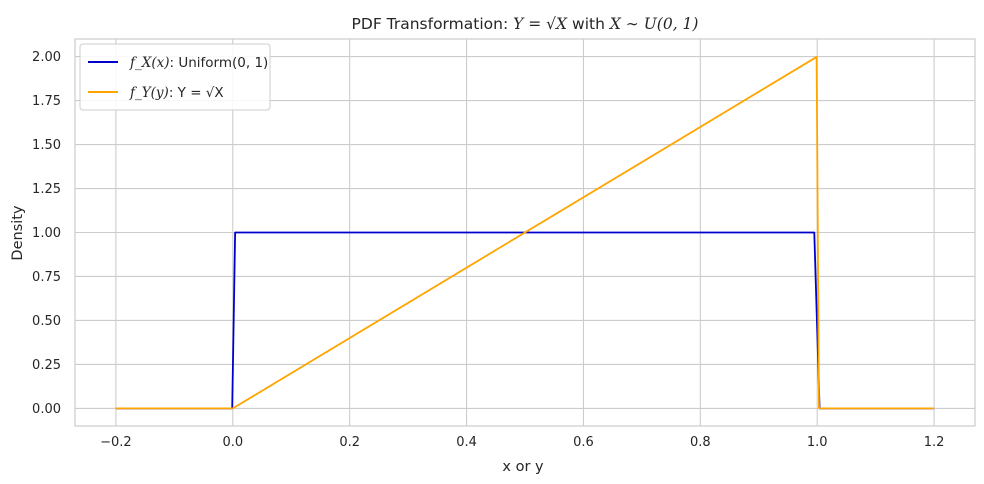 The image size is (984, 484). Describe the element at coordinates (46, 409) in the screenshot. I see `y-tick-label: 0.00` at that location.